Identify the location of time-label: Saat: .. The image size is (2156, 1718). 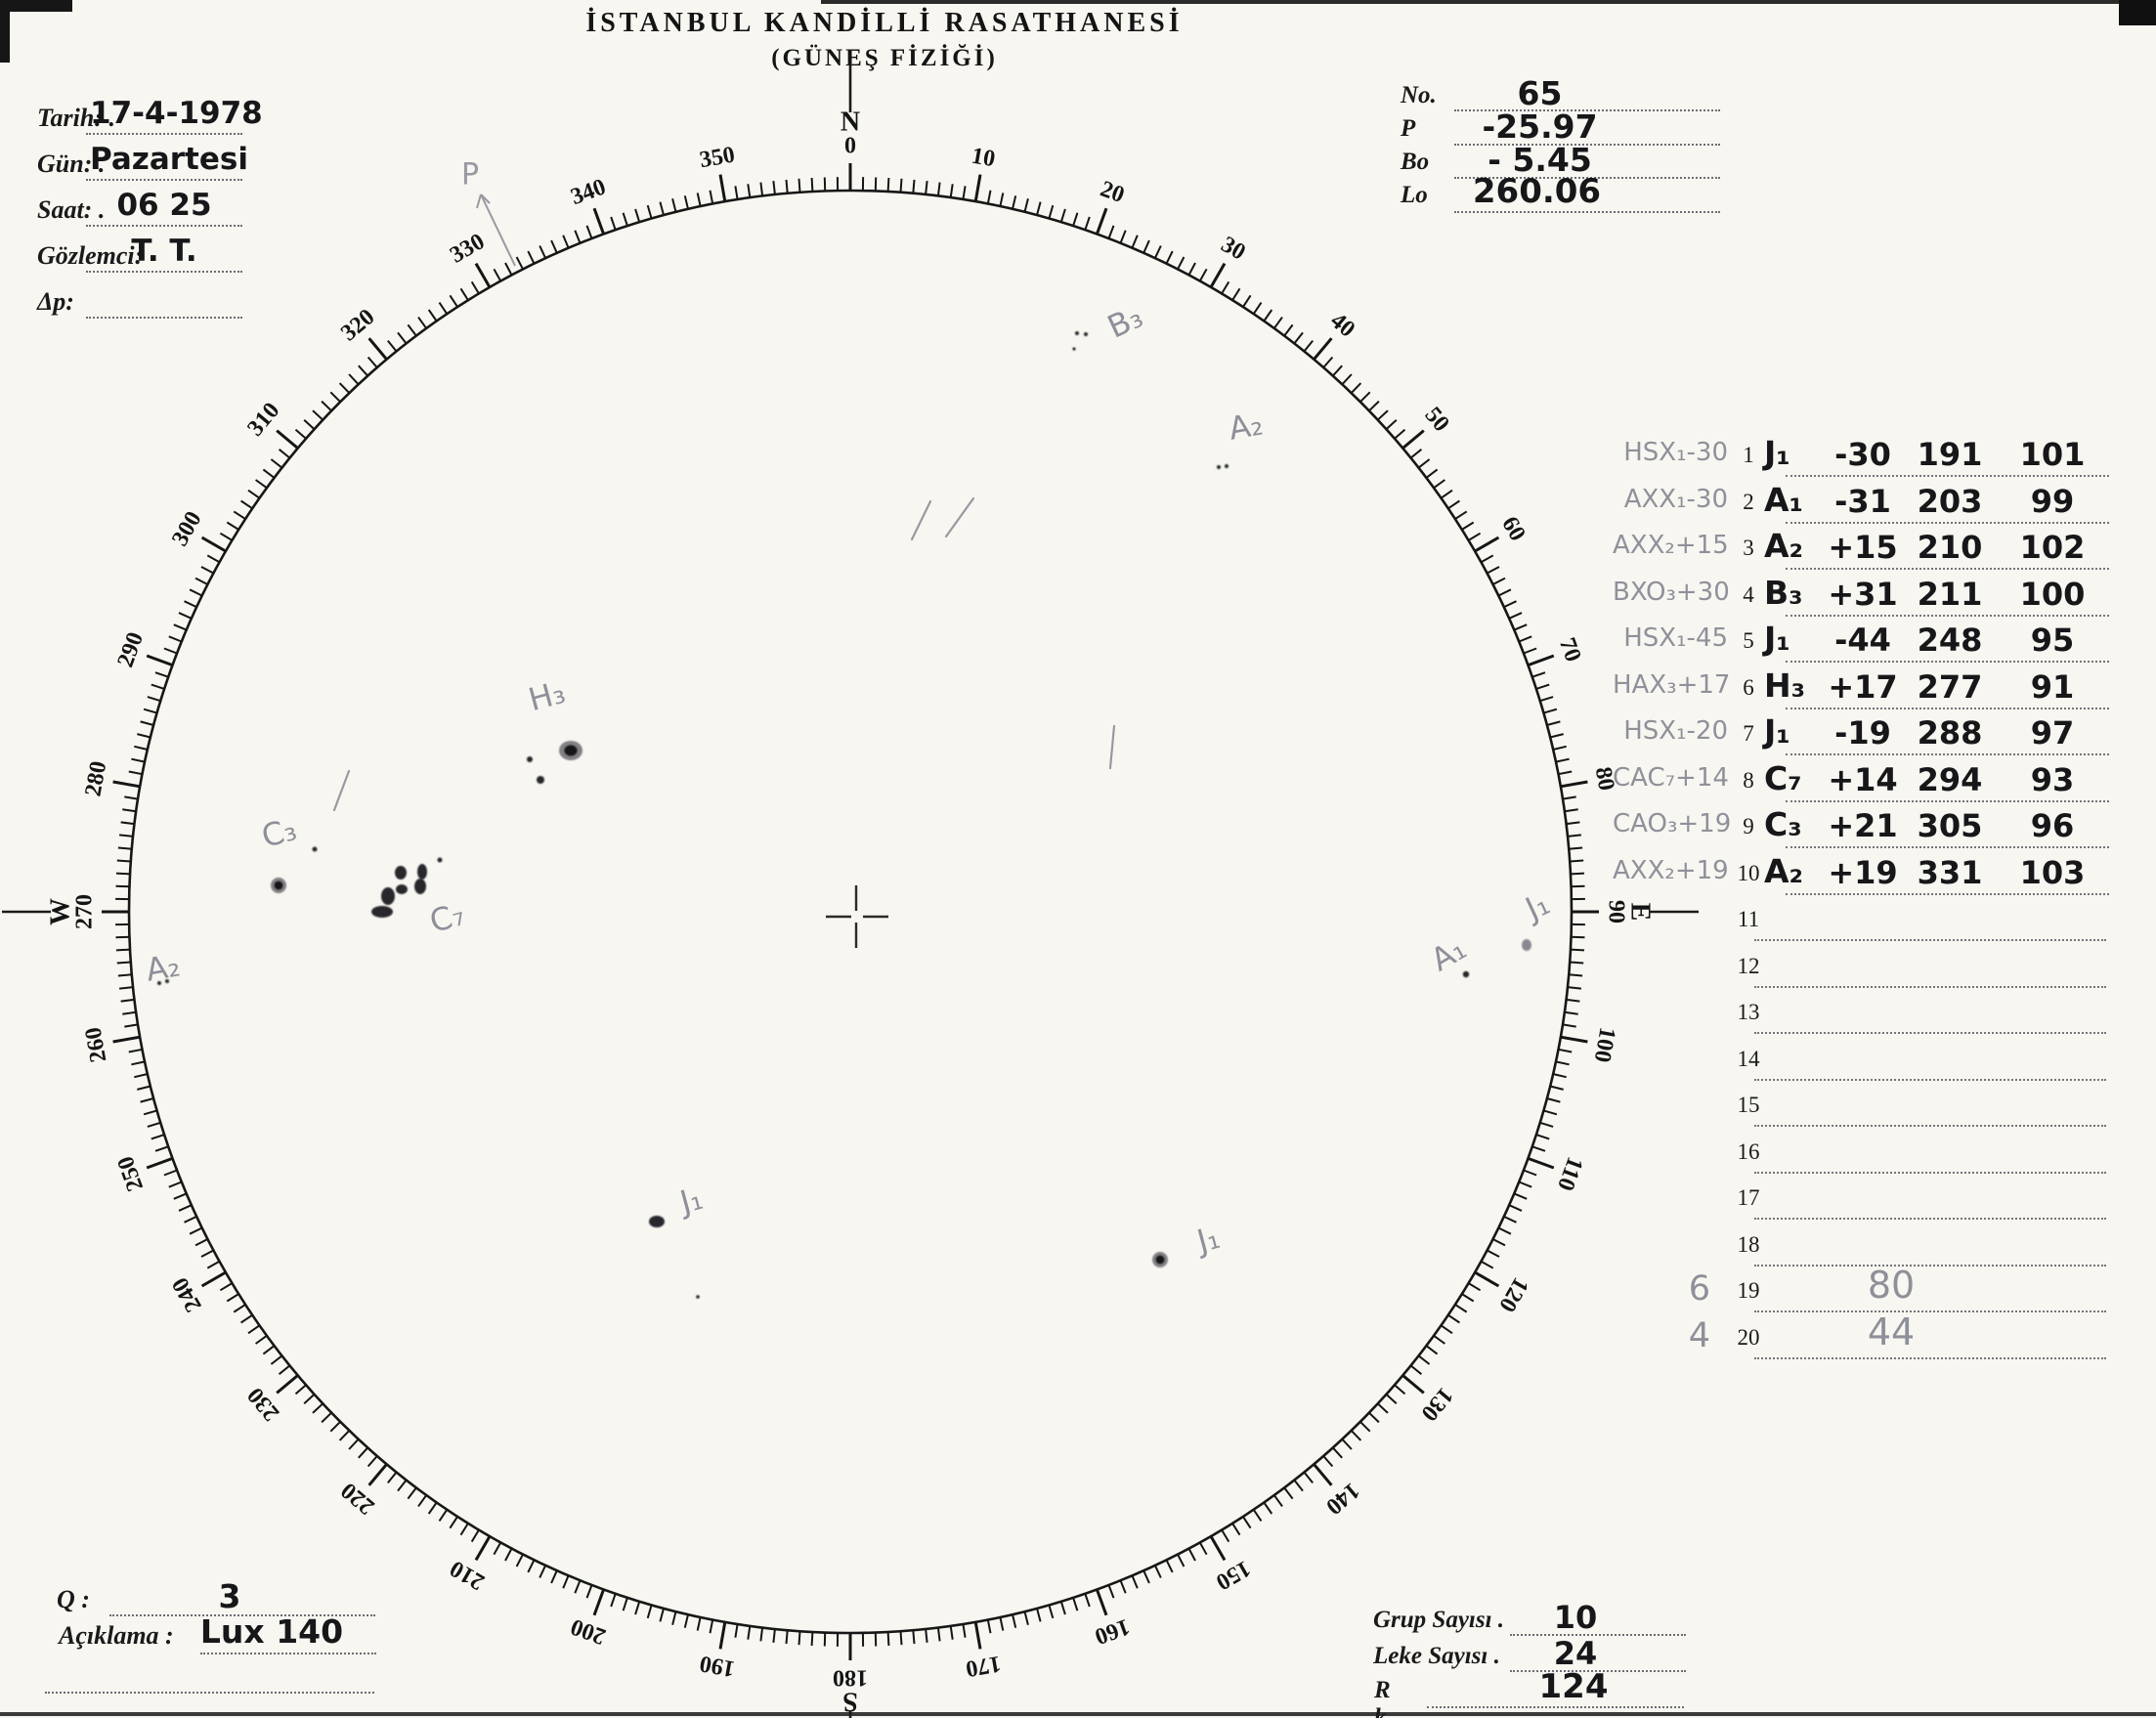
(72, 210).